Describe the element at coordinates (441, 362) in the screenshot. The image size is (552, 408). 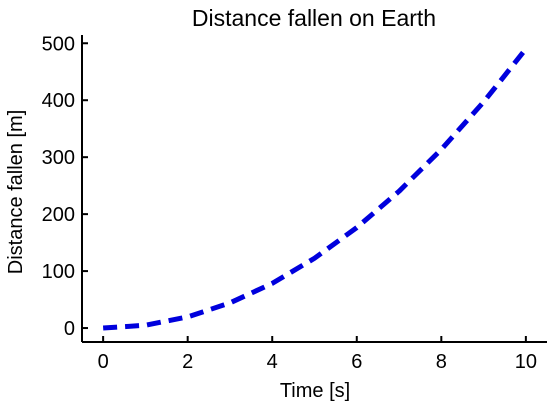
I see `x-tick-label: 8` at that location.